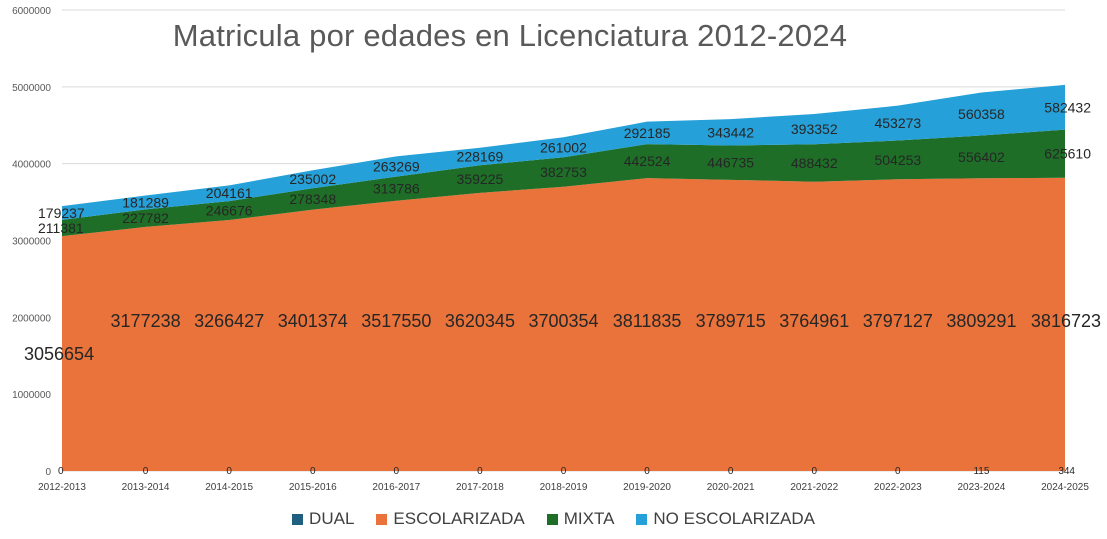 Image resolution: width=1107 pixels, height=539 pixels. What do you see at coordinates (1067, 107) in the screenshot?
I see `data-label-no-escolarizada: 582432` at bounding box center [1067, 107].